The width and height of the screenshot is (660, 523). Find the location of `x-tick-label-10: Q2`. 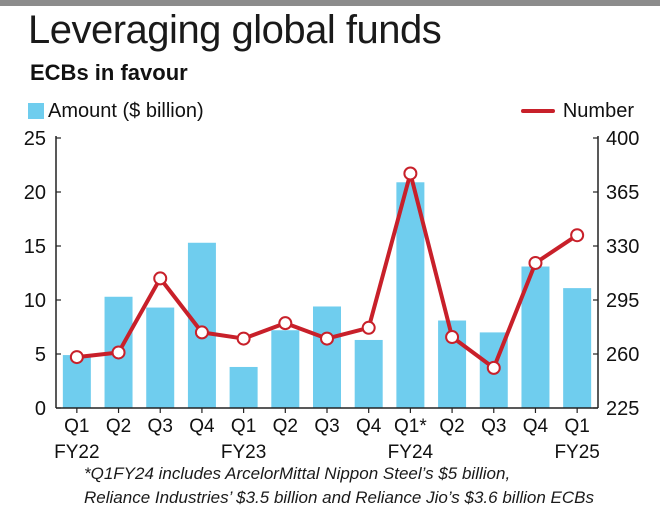

x-tick-label-10: Q2 is located at coordinates (451, 426).